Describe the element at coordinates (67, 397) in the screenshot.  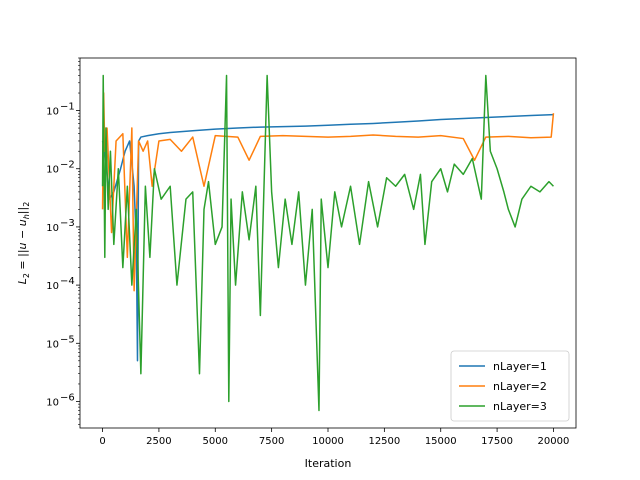
I see `y-tick-exponent: −6` at that location.